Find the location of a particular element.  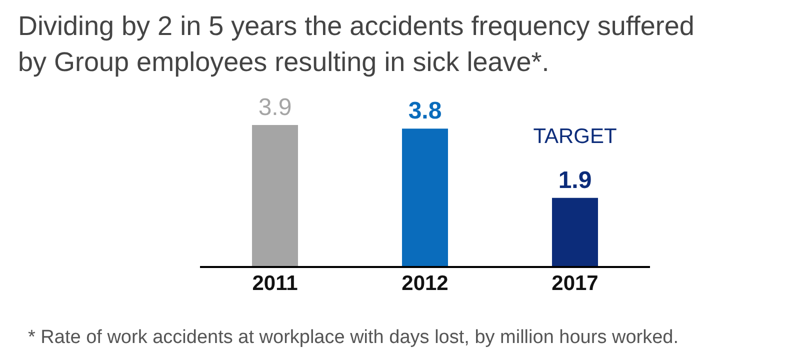

text: * Rate of work accidents at workplace with days lost, by million hours worked. is located at coordinates (353, 338).